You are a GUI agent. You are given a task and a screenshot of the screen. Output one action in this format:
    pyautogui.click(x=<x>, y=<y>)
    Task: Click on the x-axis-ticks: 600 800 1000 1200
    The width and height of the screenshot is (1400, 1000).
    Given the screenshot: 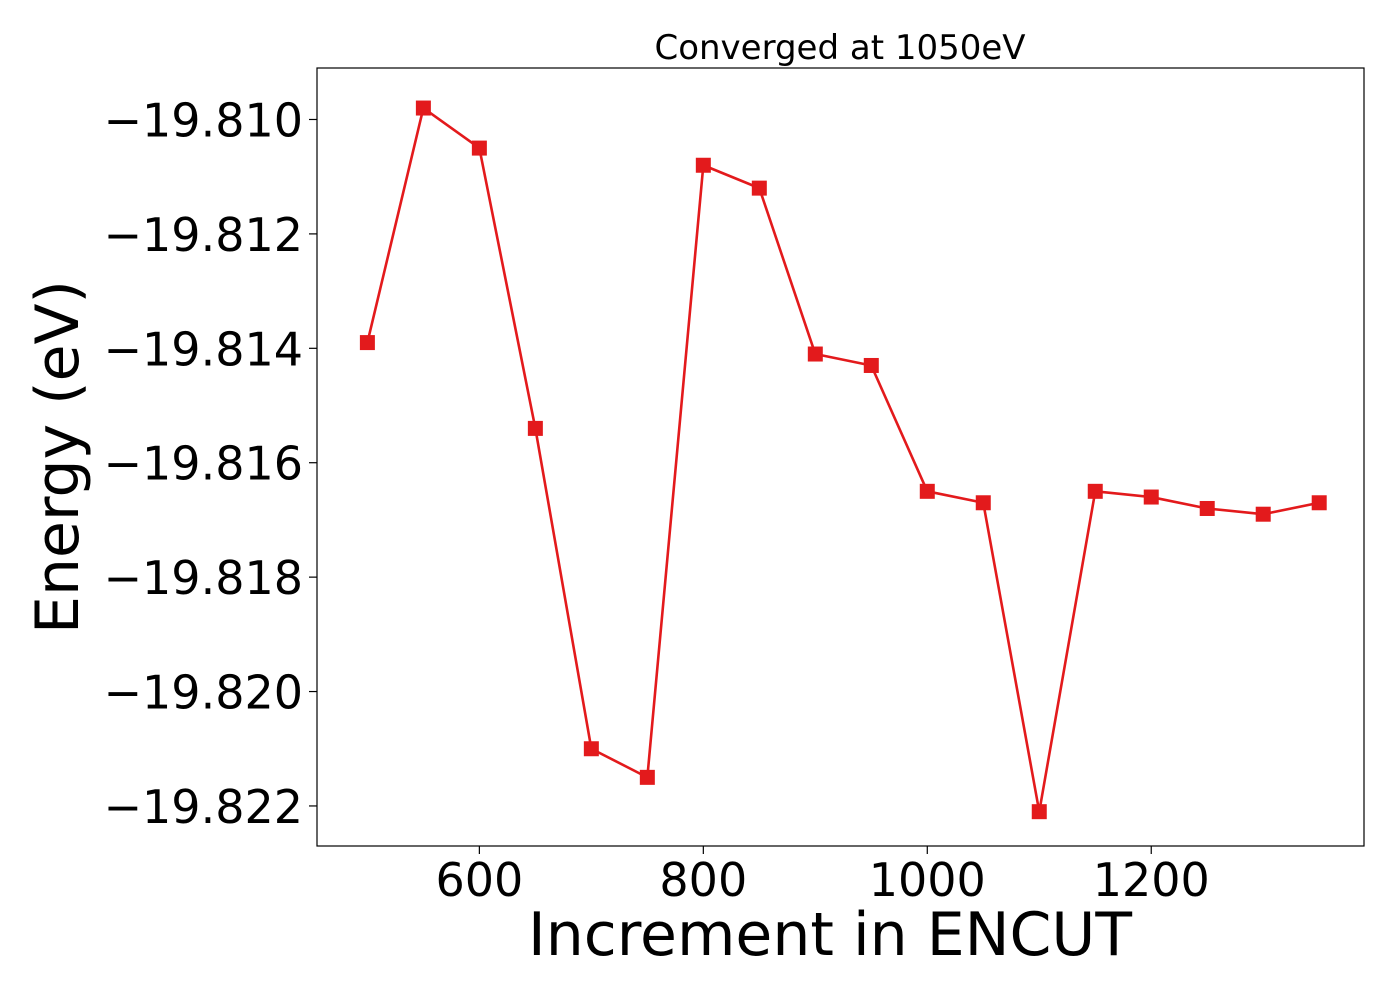 What is the action you would take?
    pyautogui.click(x=822, y=876)
    